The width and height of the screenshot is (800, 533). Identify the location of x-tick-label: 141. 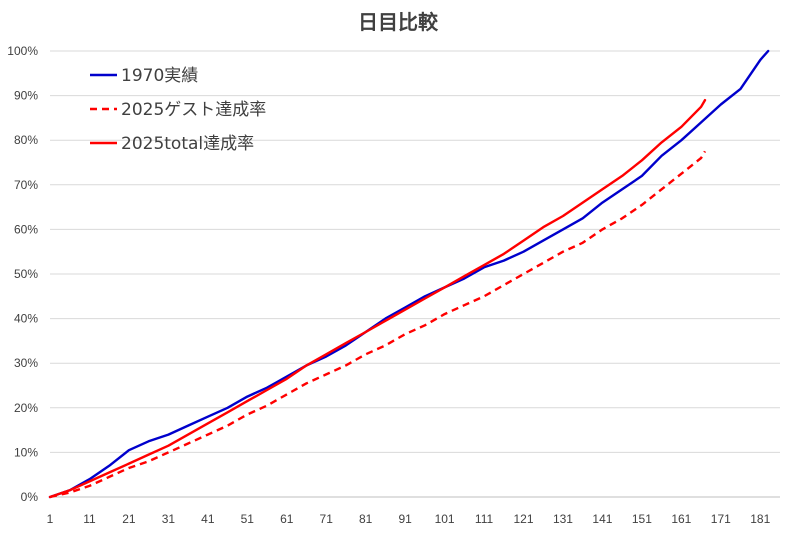
(602, 519).